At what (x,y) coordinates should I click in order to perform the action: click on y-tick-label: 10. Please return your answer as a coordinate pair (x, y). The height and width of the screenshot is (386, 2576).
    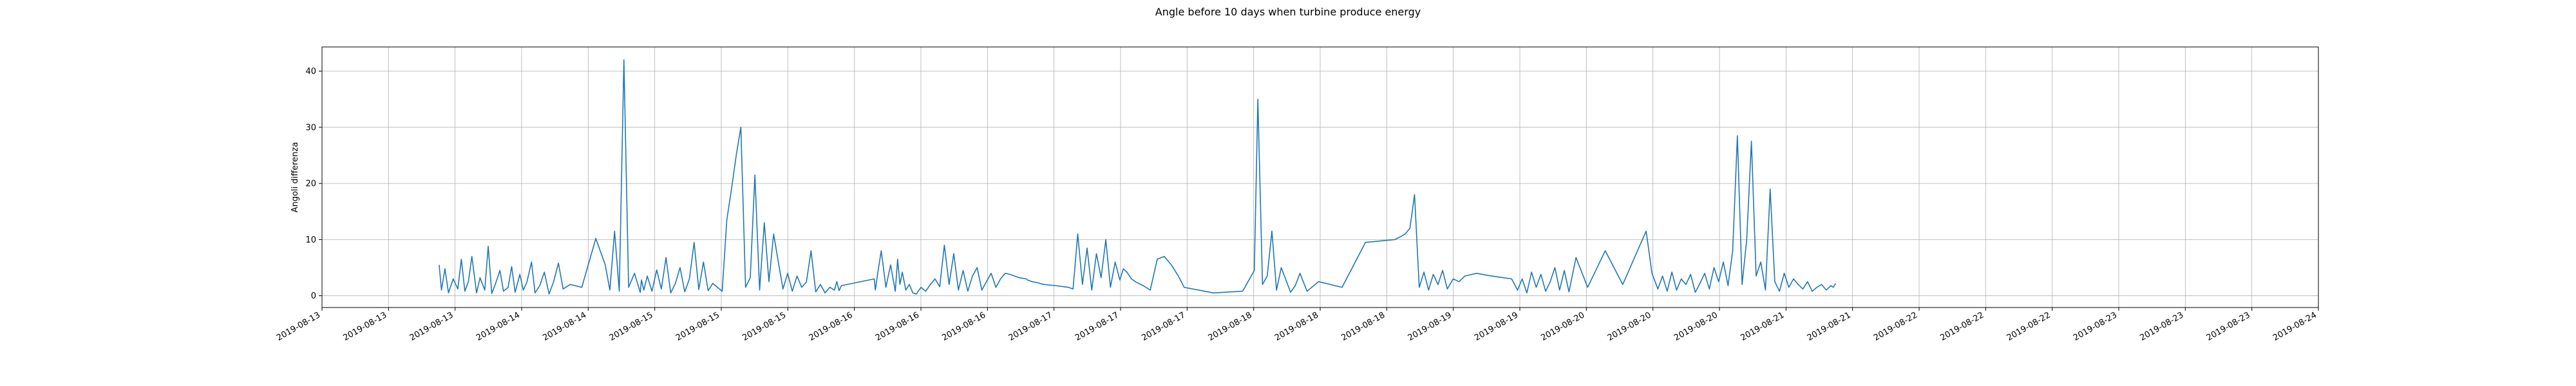
    Looking at the image, I should click on (310, 240).